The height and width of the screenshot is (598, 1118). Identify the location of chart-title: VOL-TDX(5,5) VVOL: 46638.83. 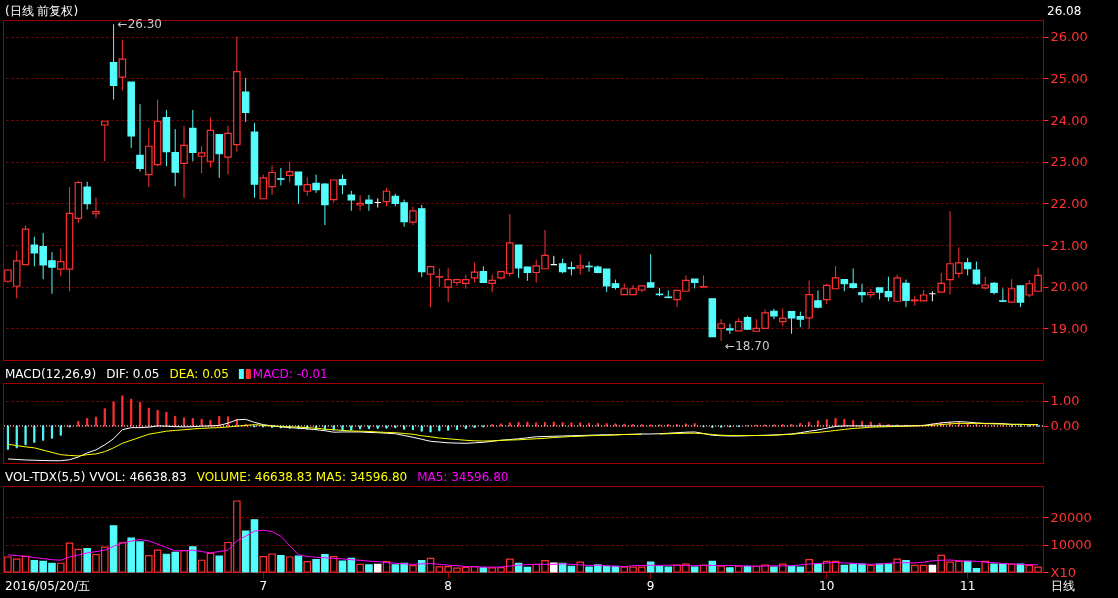
(96, 477).